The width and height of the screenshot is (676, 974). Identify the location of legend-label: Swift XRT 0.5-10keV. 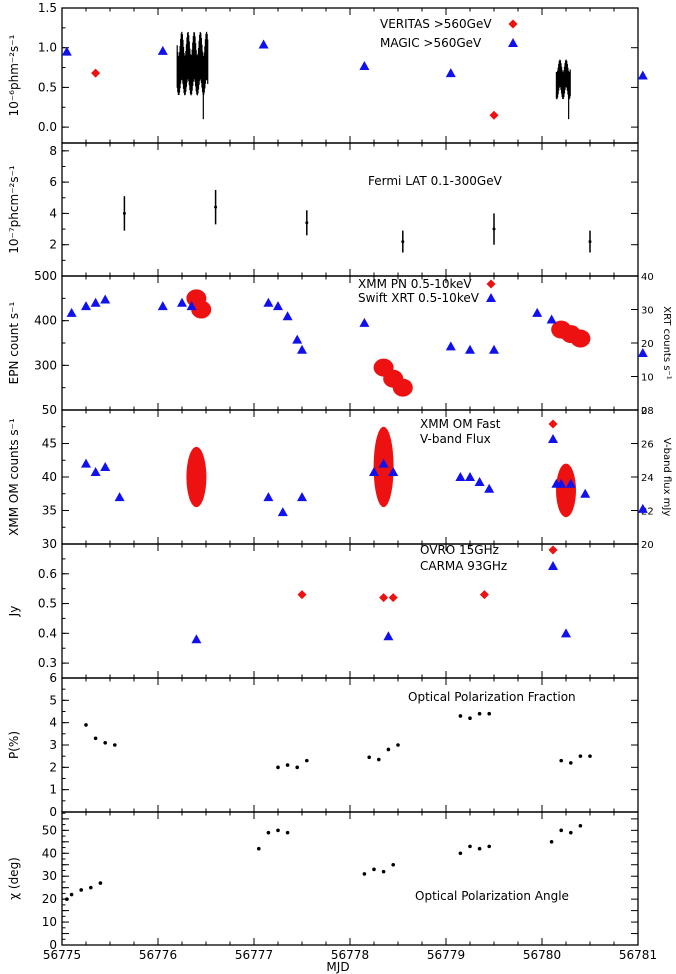
(419, 298).